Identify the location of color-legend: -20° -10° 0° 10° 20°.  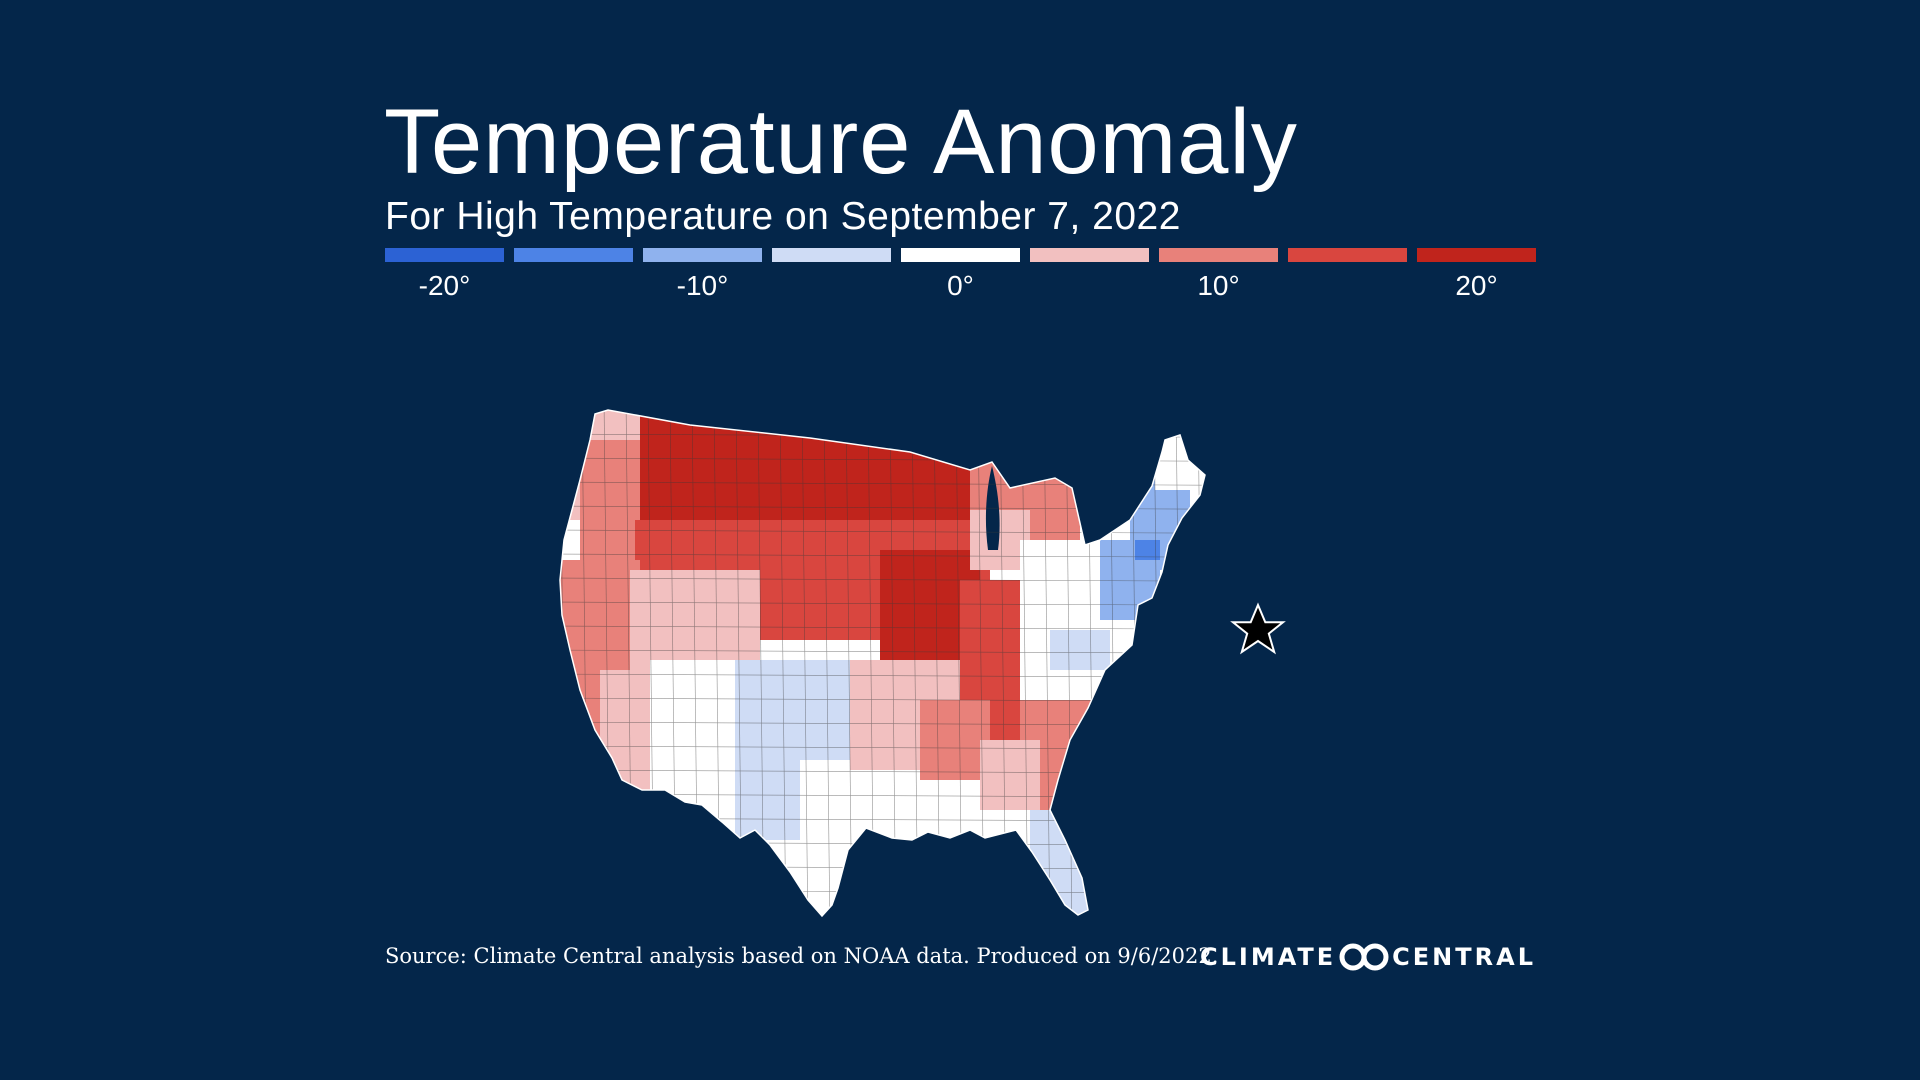
(960, 278).